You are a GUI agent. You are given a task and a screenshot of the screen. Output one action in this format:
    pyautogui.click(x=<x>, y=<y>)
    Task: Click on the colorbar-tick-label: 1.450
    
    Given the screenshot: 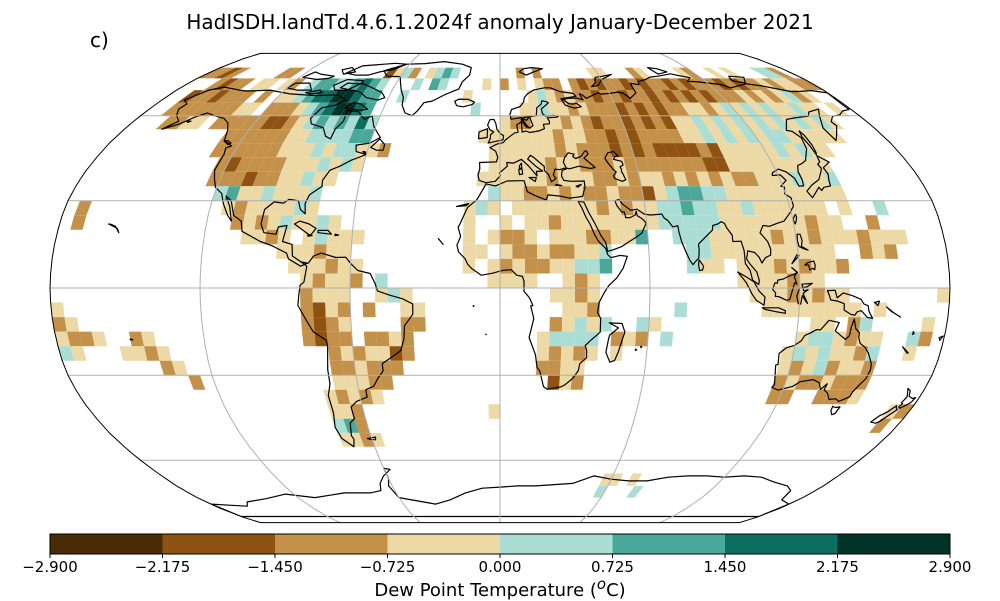 What is the action you would take?
    pyautogui.click(x=725, y=567)
    